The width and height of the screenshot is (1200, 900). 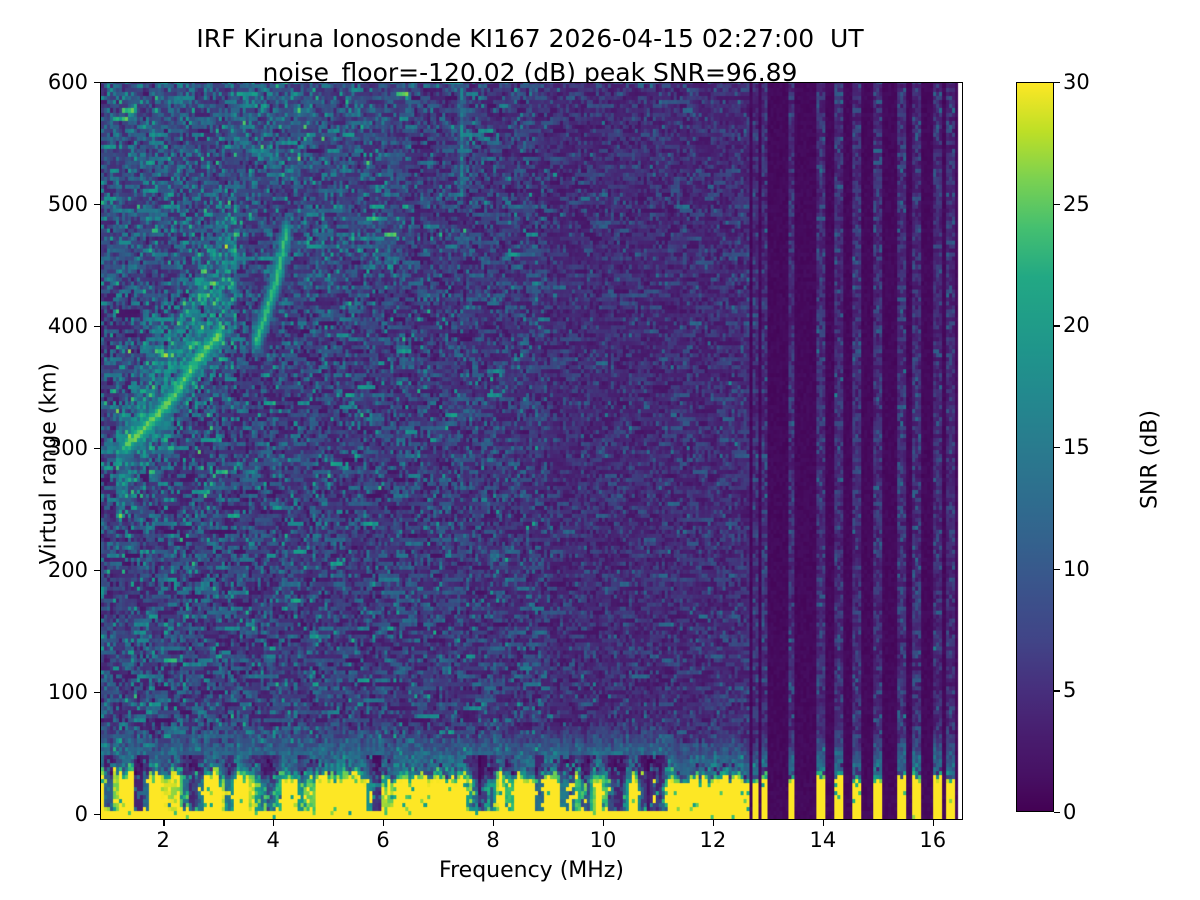 What do you see at coordinates (1070, 690) in the screenshot?
I see `colorbar-tick-label: 5` at bounding box center [1070, 690].